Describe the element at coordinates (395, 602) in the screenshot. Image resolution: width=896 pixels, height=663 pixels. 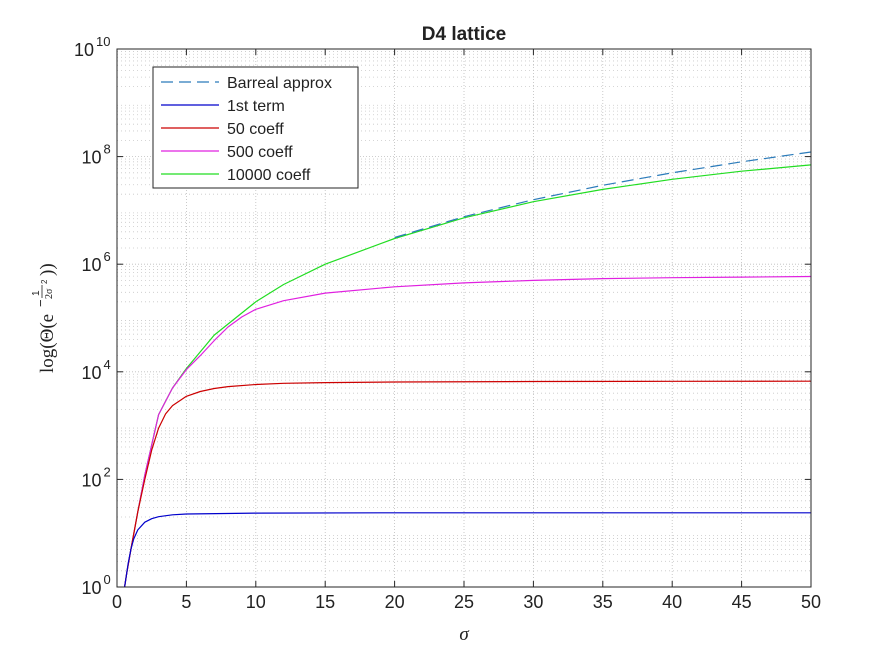
I see `x-tick-label: 20` at that location.